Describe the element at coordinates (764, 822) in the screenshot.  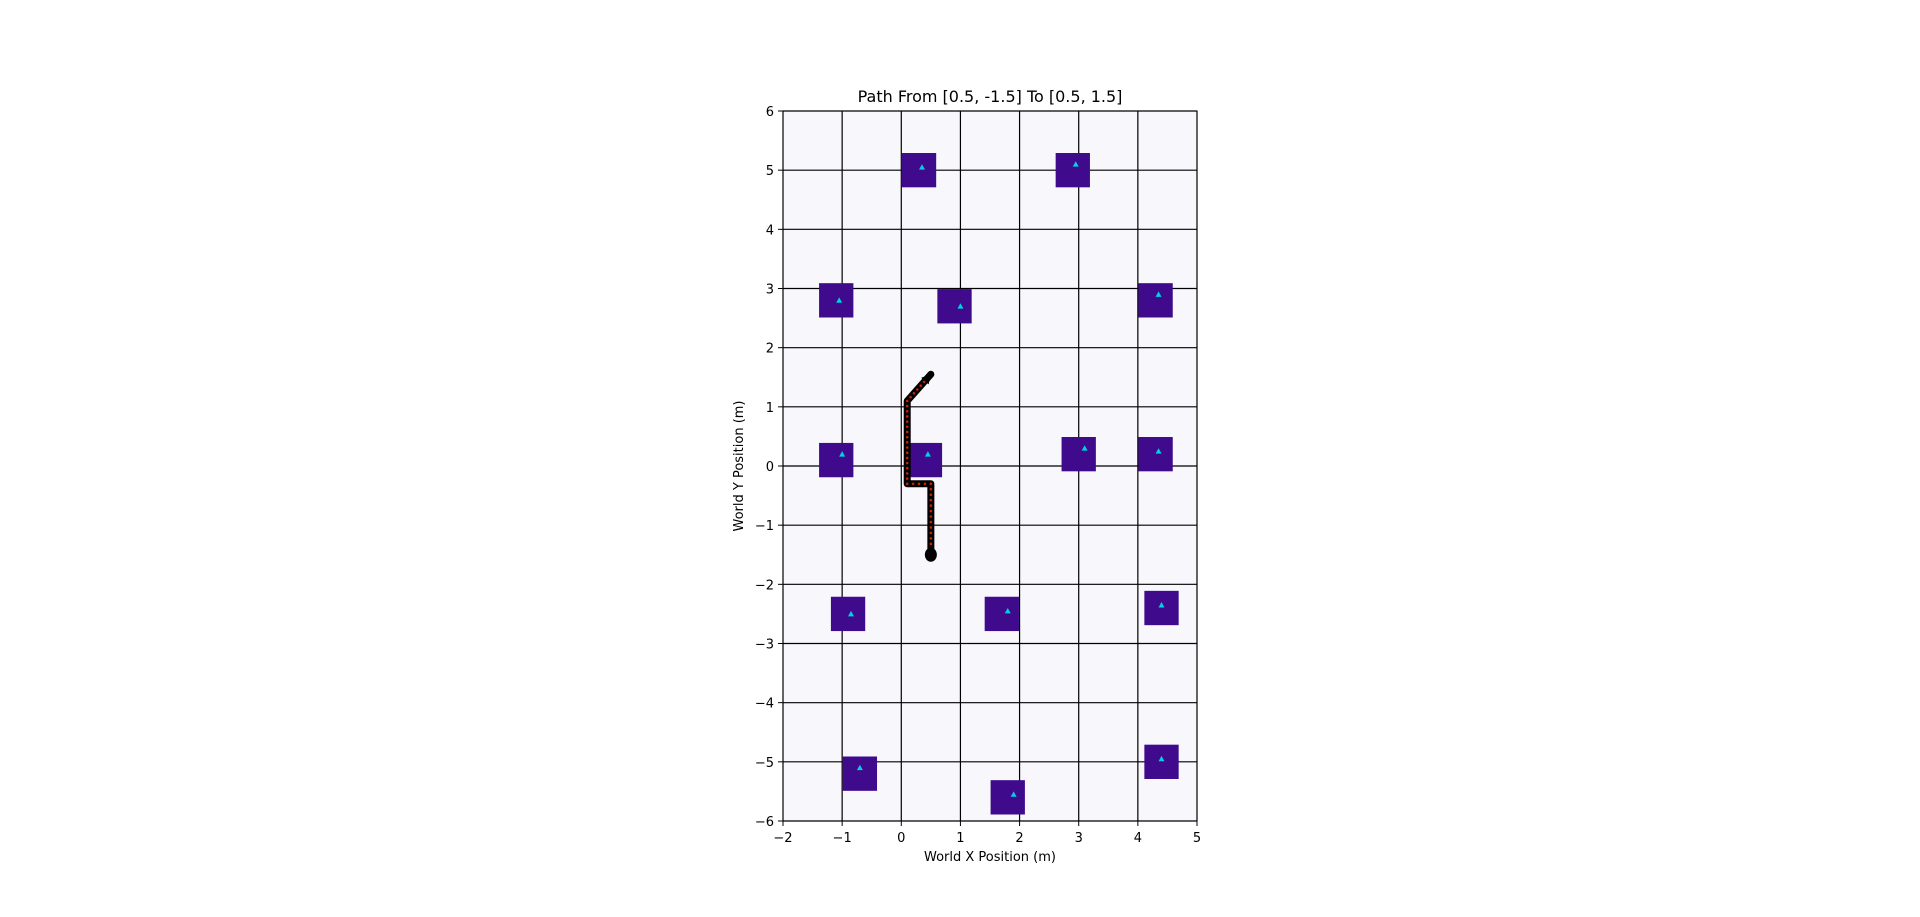
I see `y-tick-label: −6` at that location.